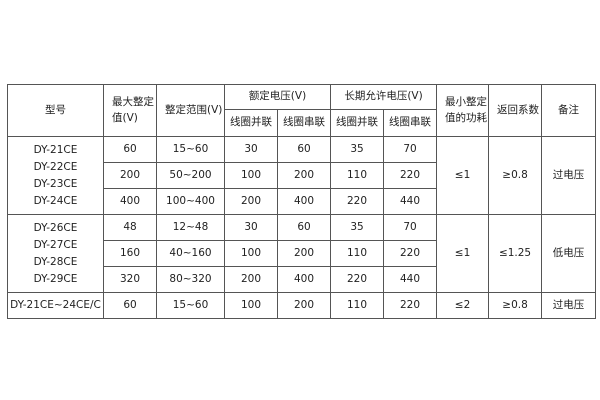 The width and height of the screenshot is (600, 400). Describe the element at coordinates (304, 123) in the screenshot. I see `header-rated-series: 线圈串联` at that location.